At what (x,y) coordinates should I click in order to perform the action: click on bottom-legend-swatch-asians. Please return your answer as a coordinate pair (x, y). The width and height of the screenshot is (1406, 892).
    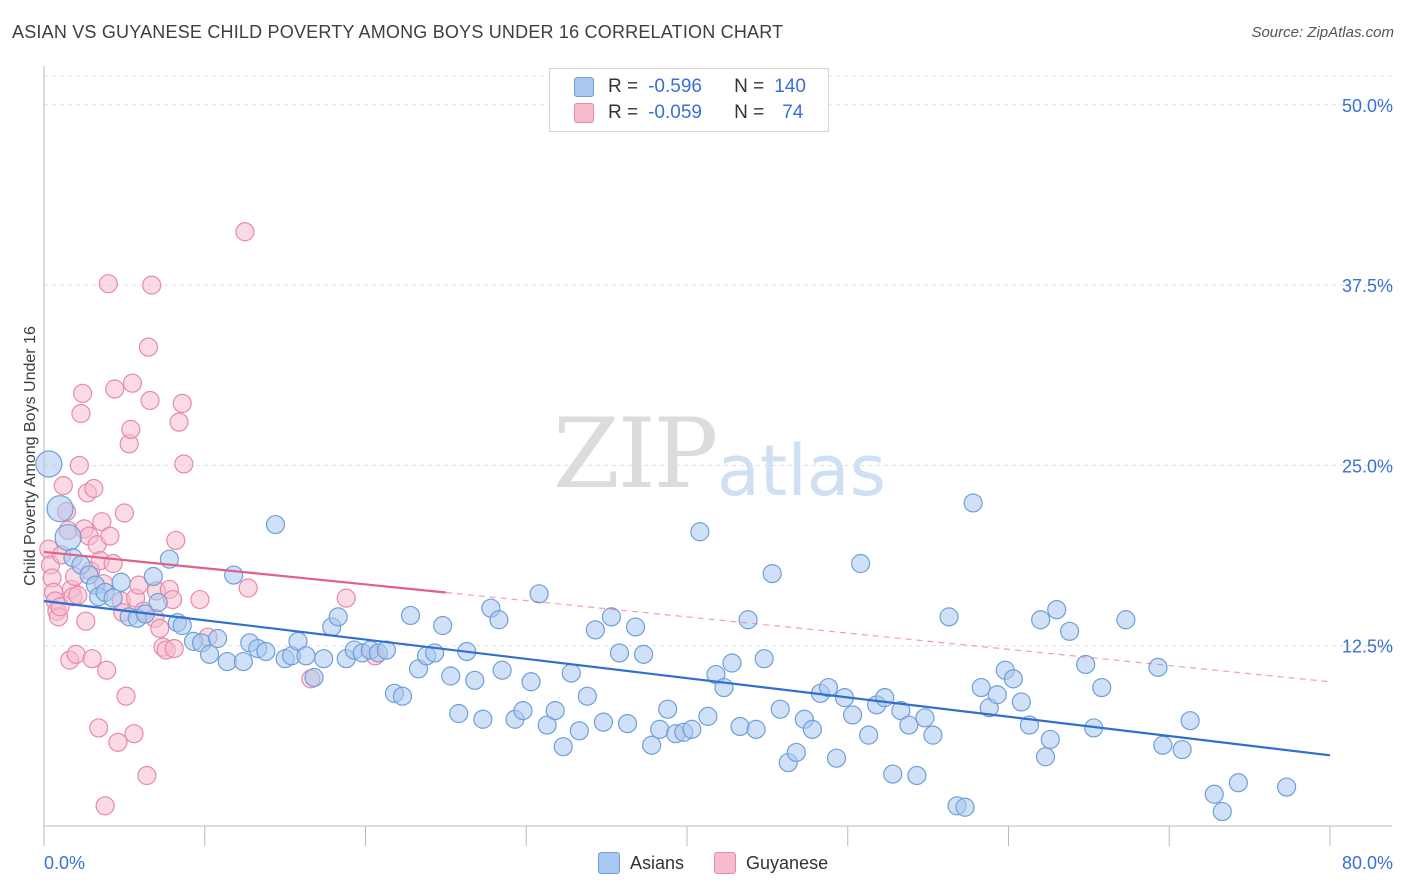
    Looking at the image, I should click on (609, 863).